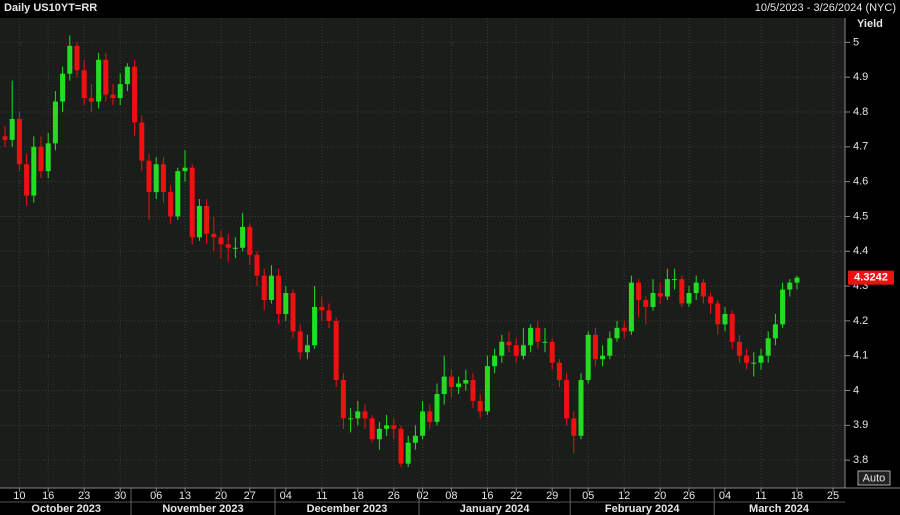 The height and width of the screenshot is (515, 900). Describe the element at coordinates (50, 8) in the screenshot. I see `chart-title: Daily US10YT=RR` at that location.